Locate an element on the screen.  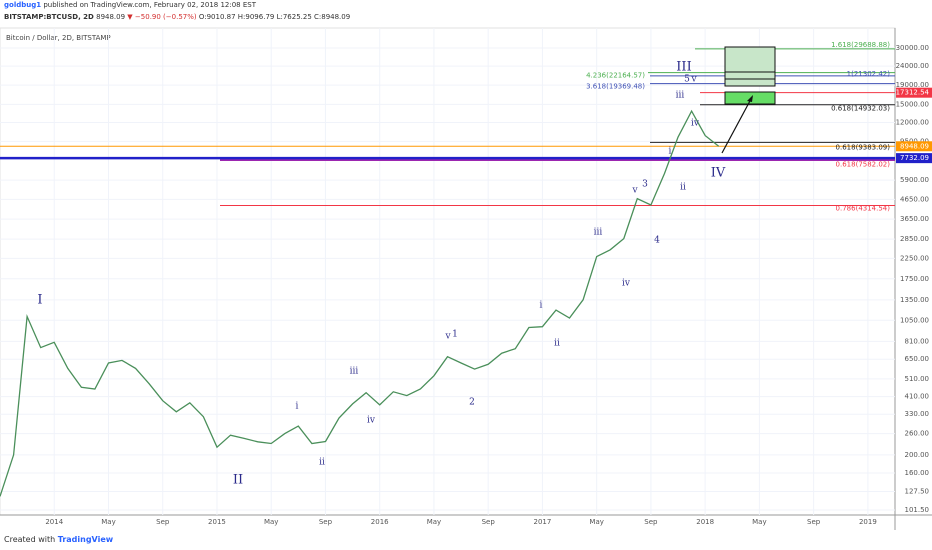
arrow: ▼ is located at coordinates (130, 17).